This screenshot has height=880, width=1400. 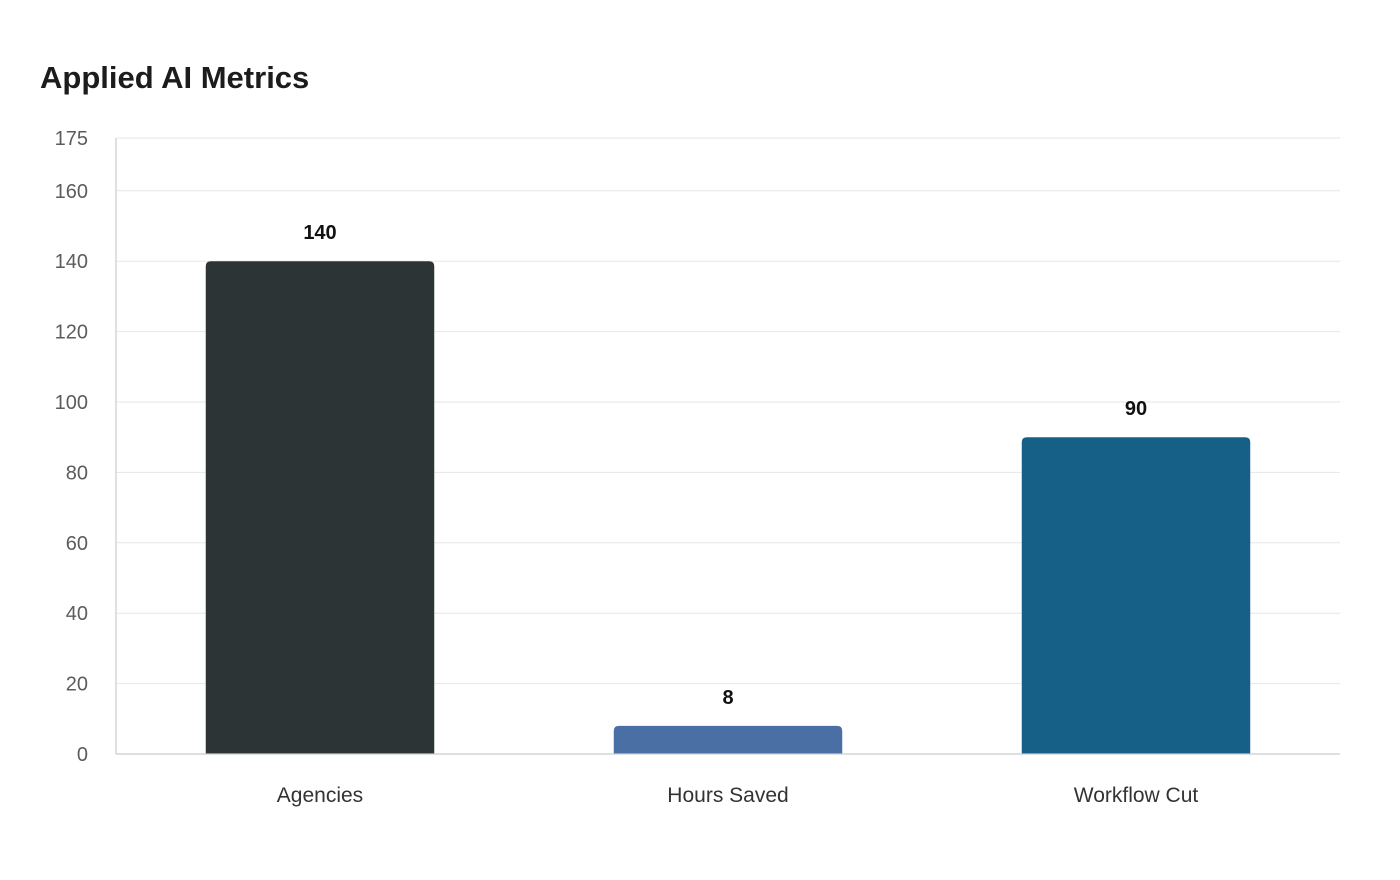 What do you see at coordinates (77, 544) in the screenshot?
I see `y-tick-label: 60` at bounding box center [77, 544].